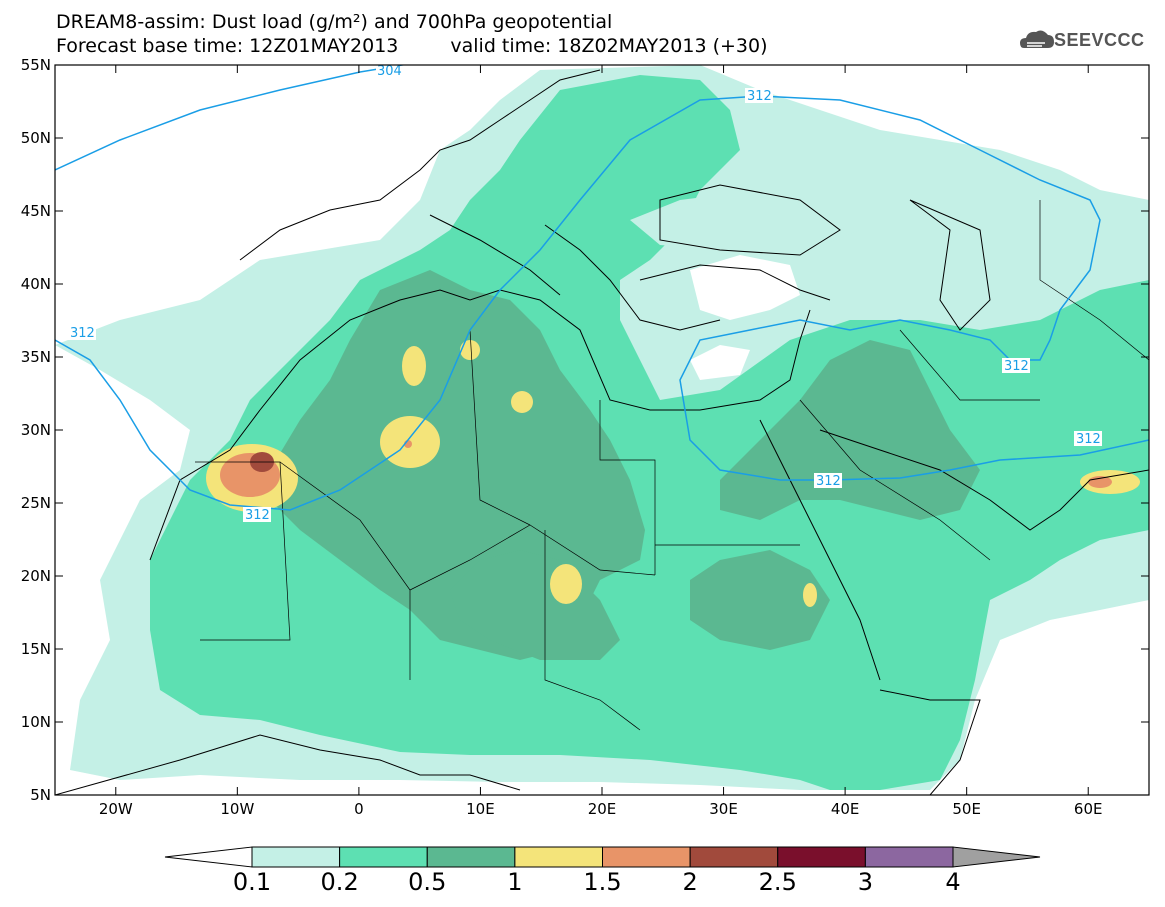  What do you see at coordinates (745, 287) in the screenshot?
I see `clean-area-east-med` at bounding box center [745, 287].